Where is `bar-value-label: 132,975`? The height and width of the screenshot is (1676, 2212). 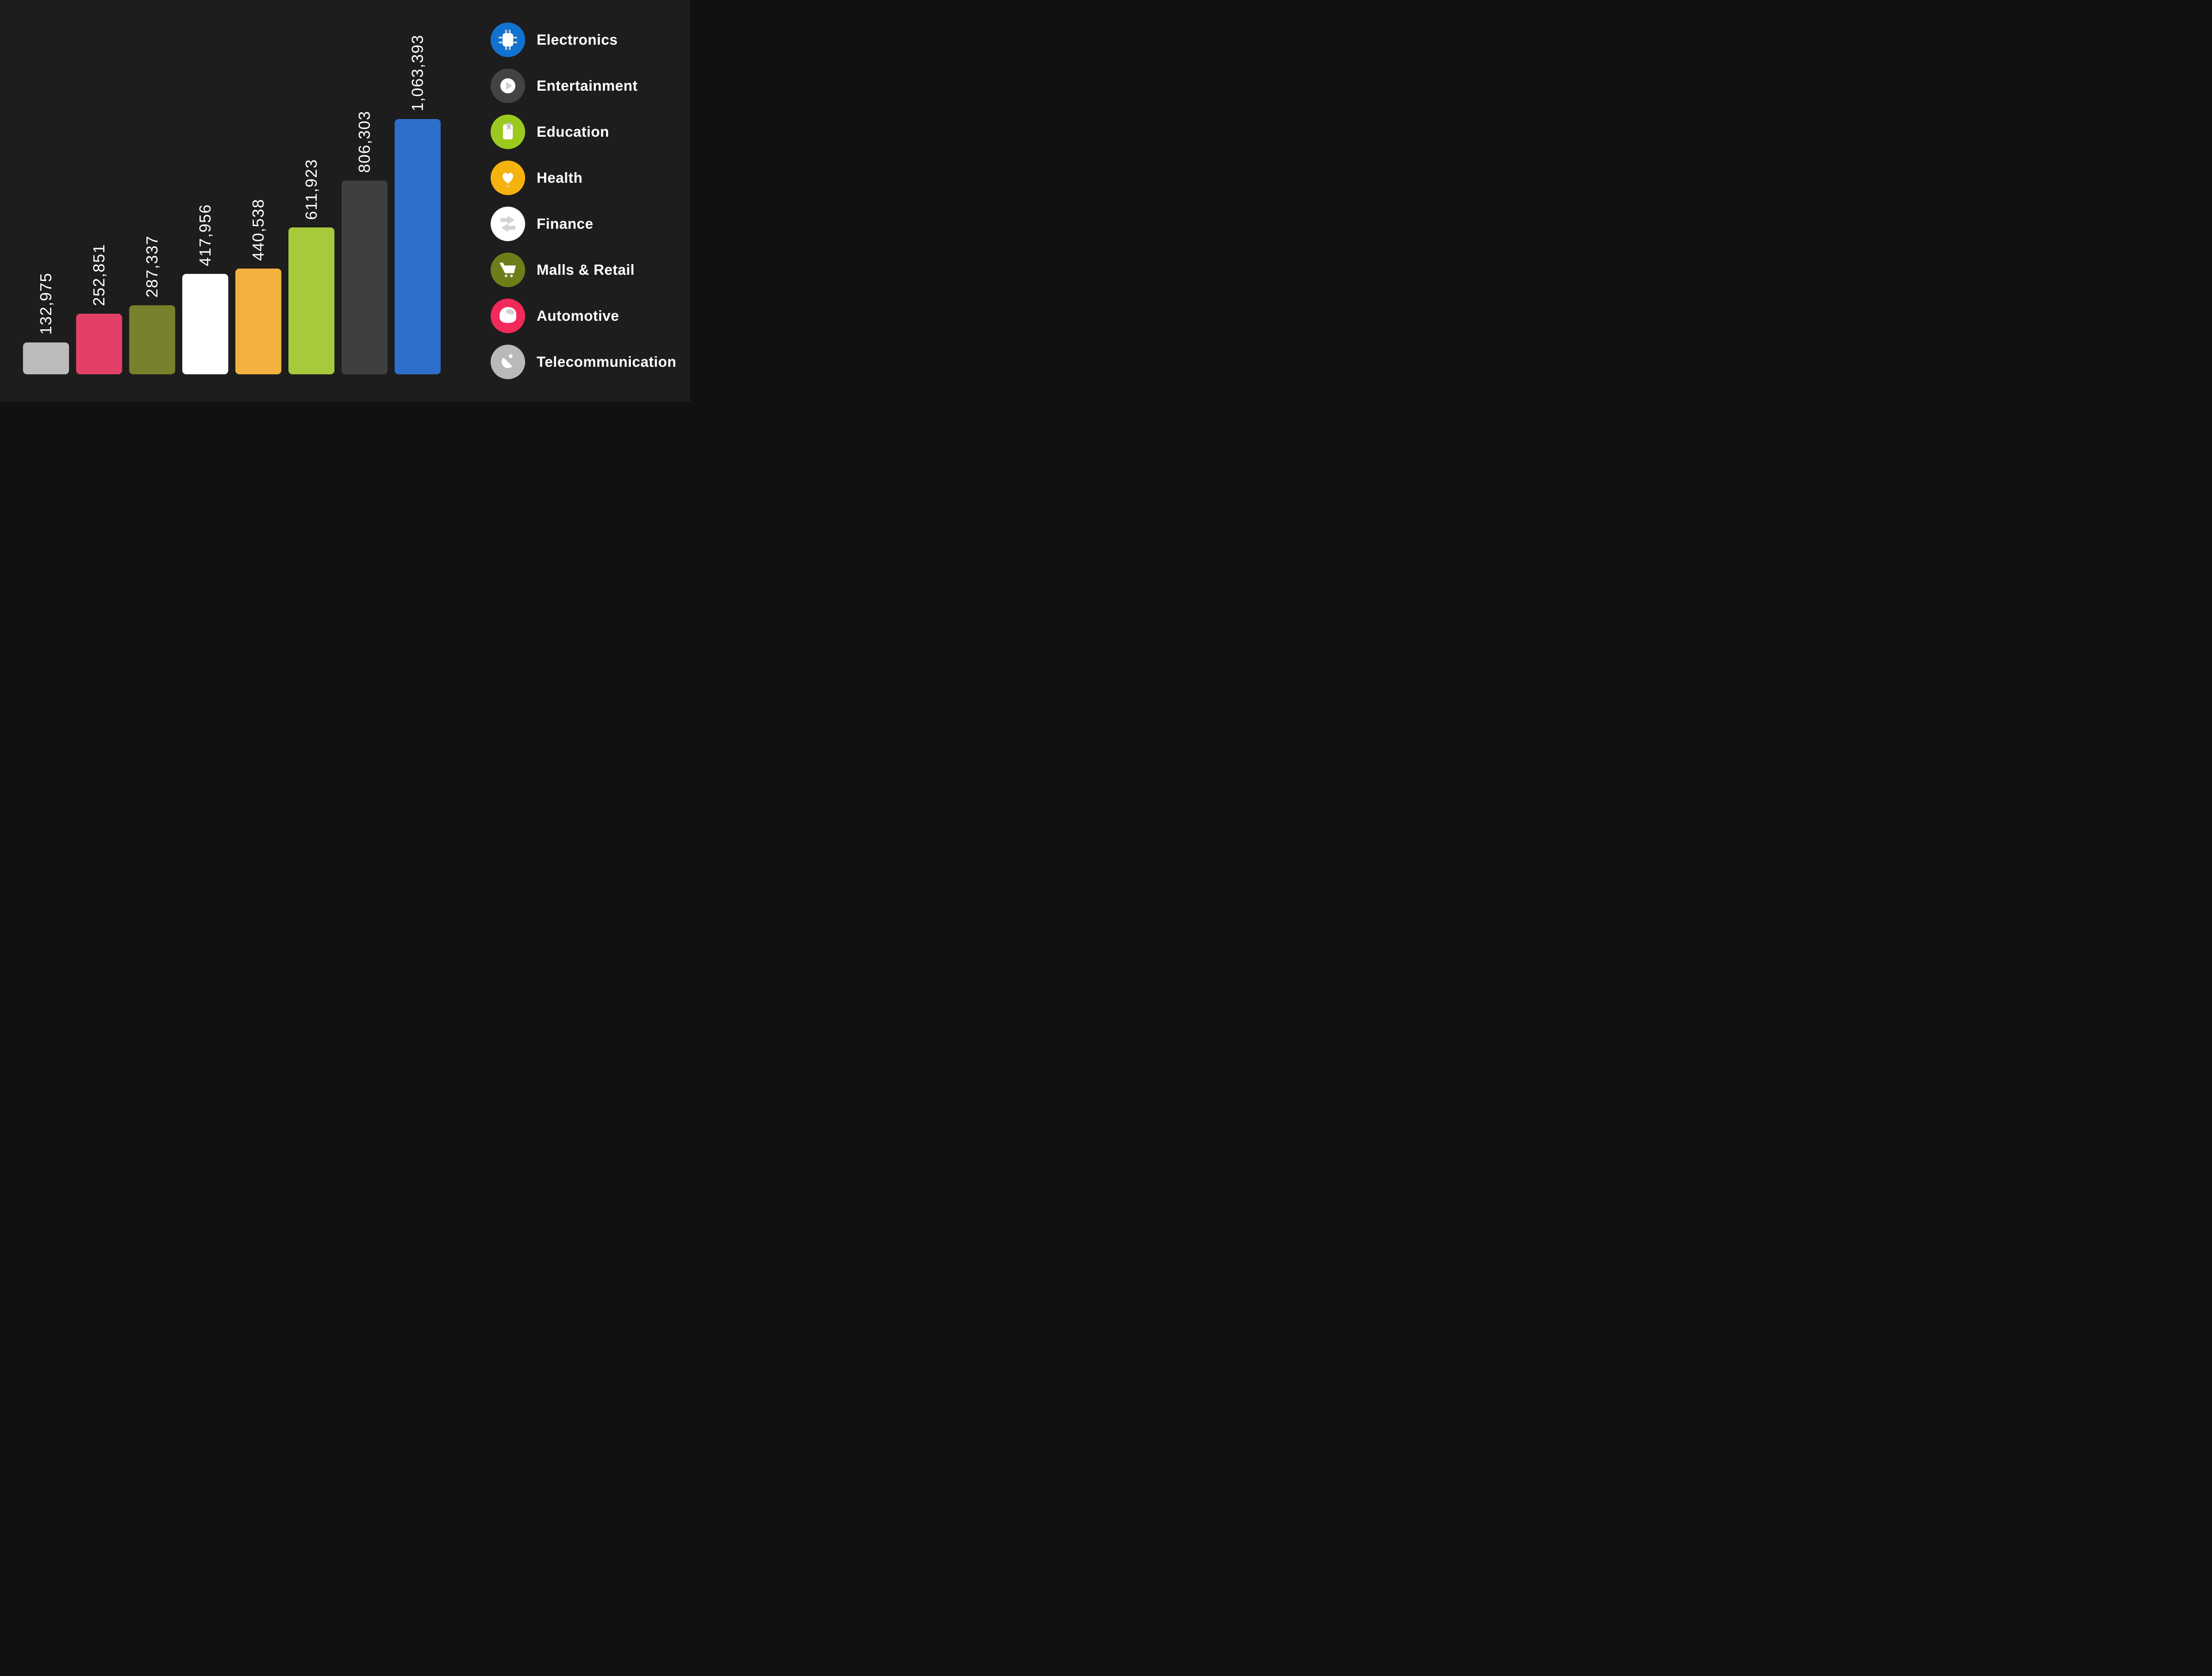 bar-value-label: 132,975 is located at coordinates (46, 304).